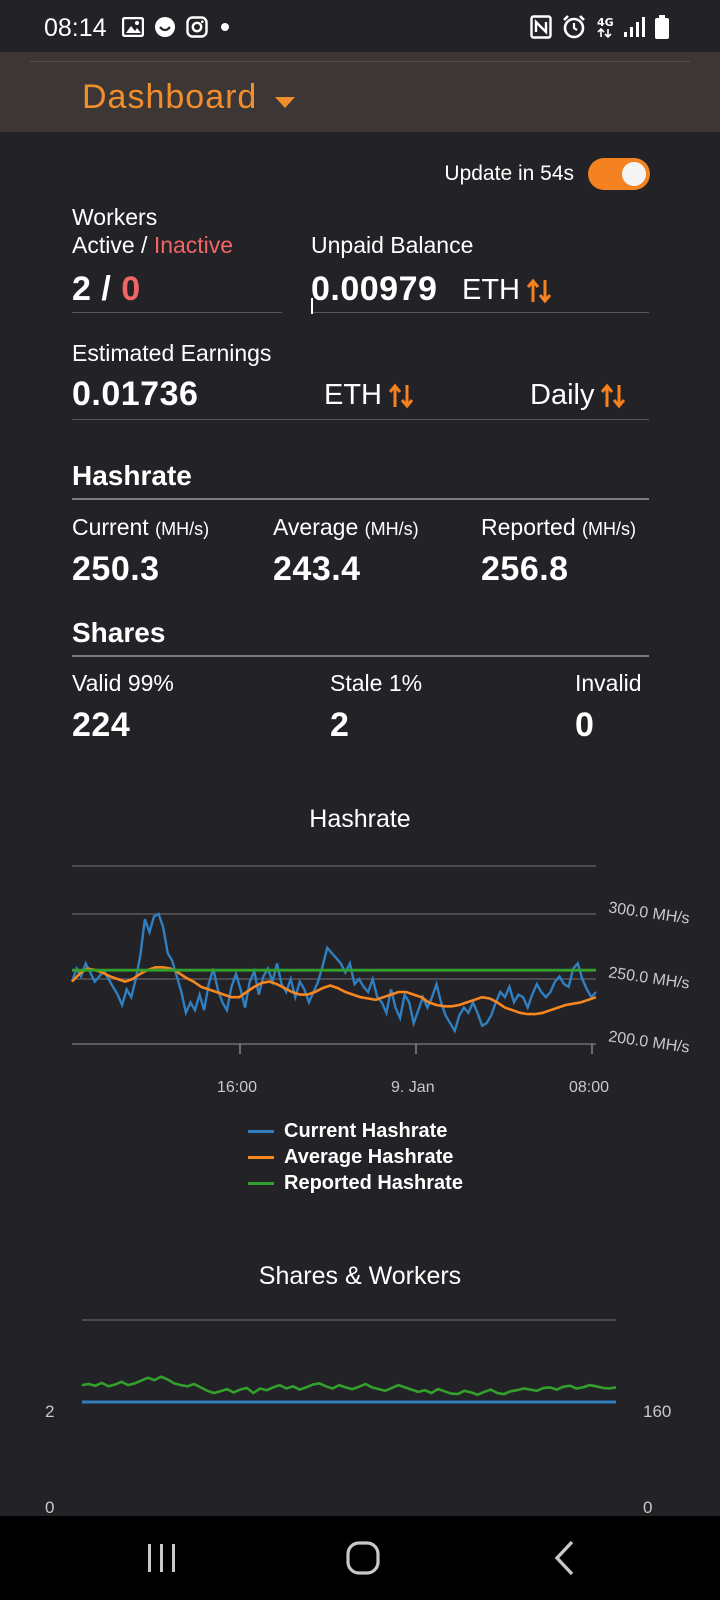 The image size is (720, 1600). What do you see at coordinates (135, 394) in the screenshot?
I see `estimated-earnings-value: 0.01736` at bounding box center [135, 394].